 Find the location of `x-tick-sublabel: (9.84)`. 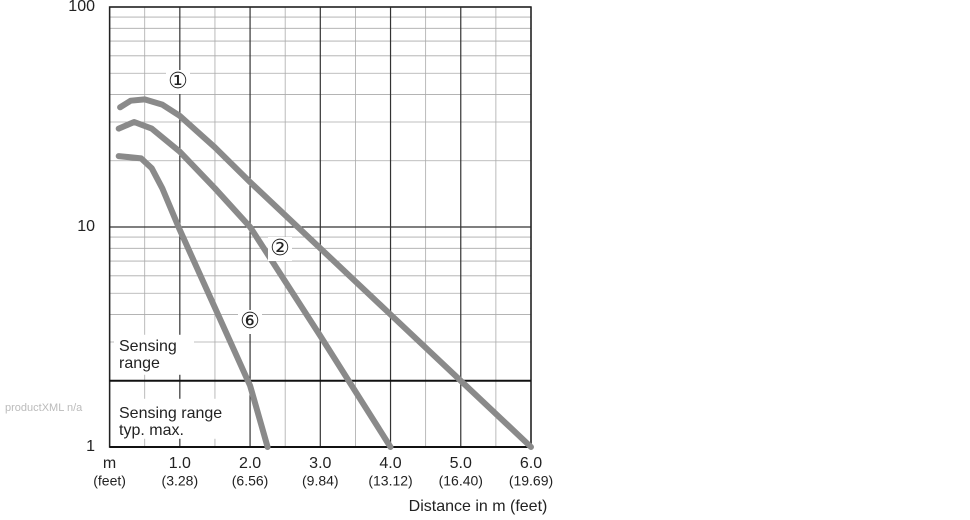

x-tick-sublabel: (9.84) is located at coordinates (320, 481).